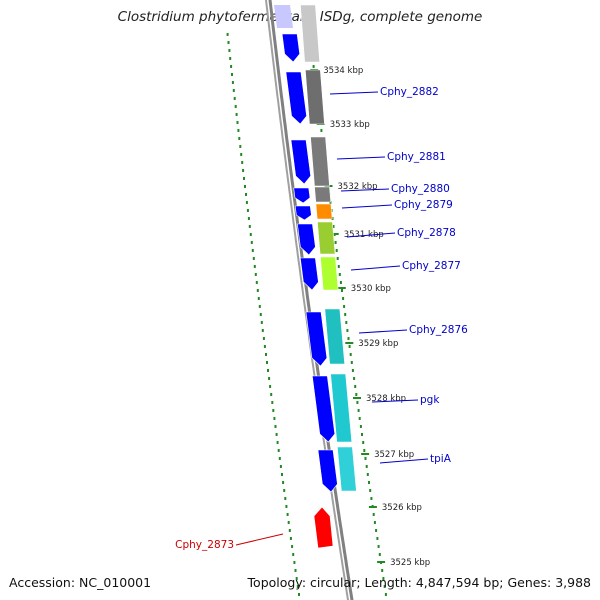  What do you see at coordinates (431, 266) in the screenshot?
I see `gene-label: Cphy_2877` at bounding box center [431, 266].